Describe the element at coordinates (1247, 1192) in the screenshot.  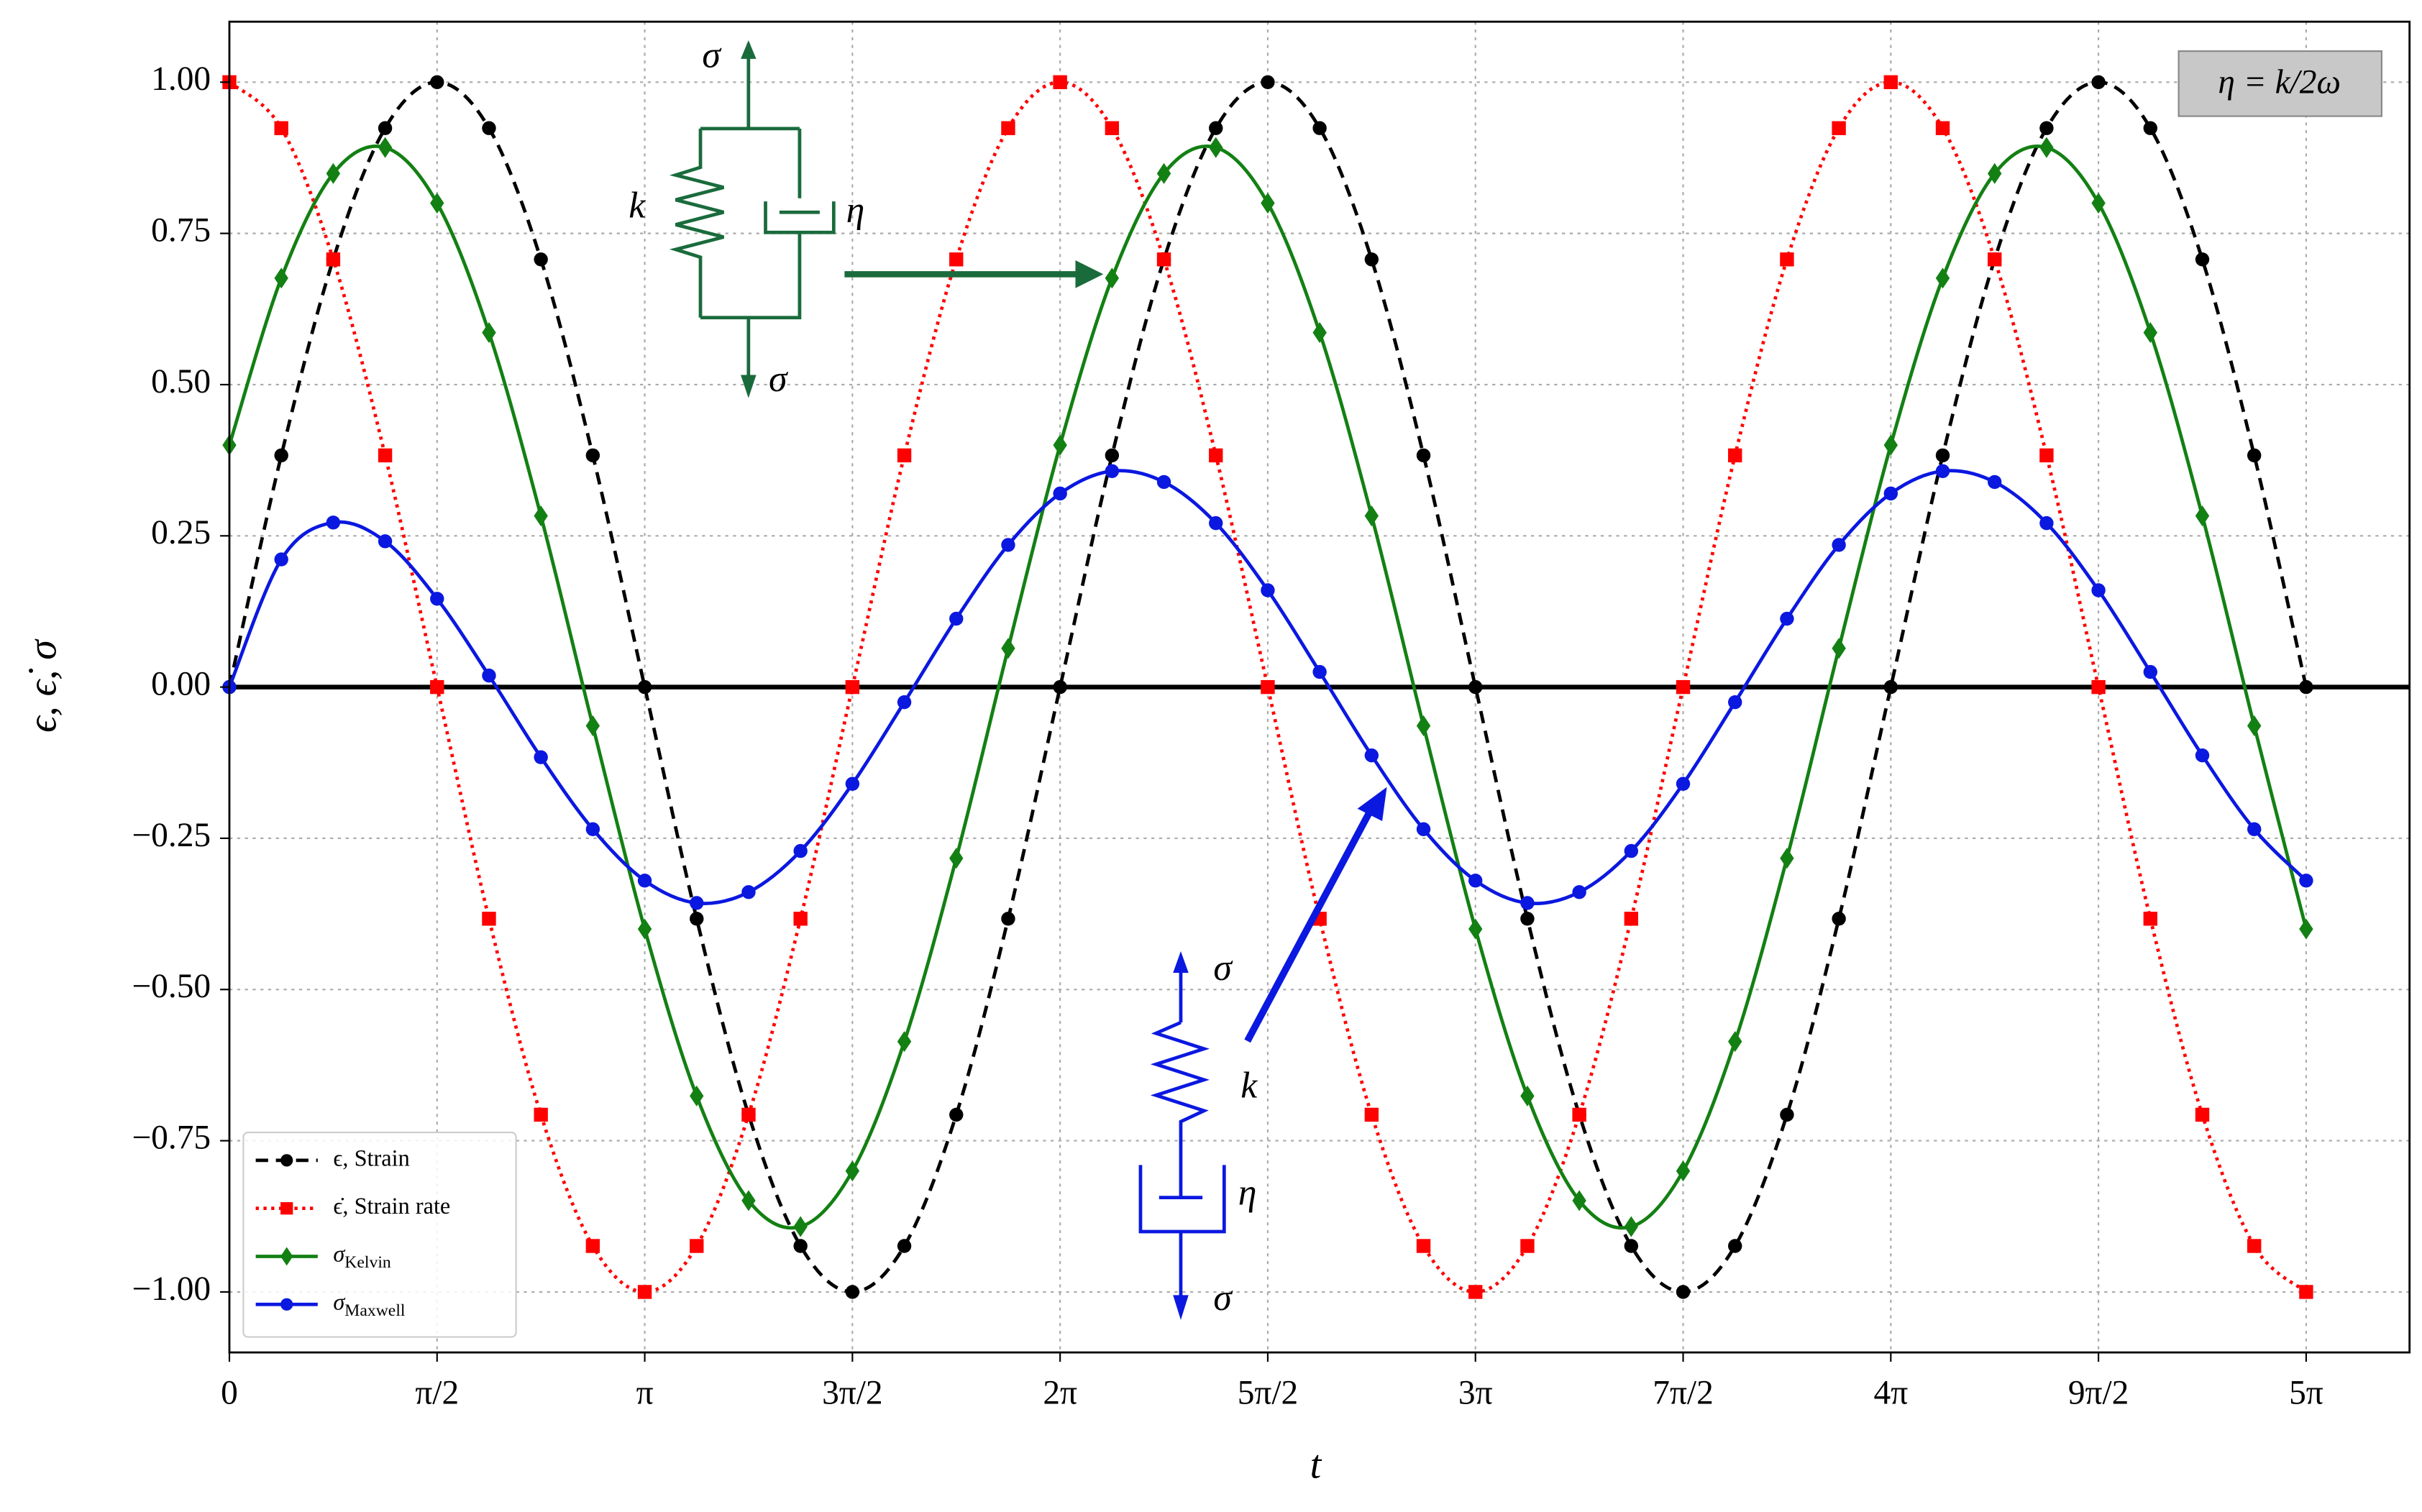
I see `maxwell-label: η` at that location.